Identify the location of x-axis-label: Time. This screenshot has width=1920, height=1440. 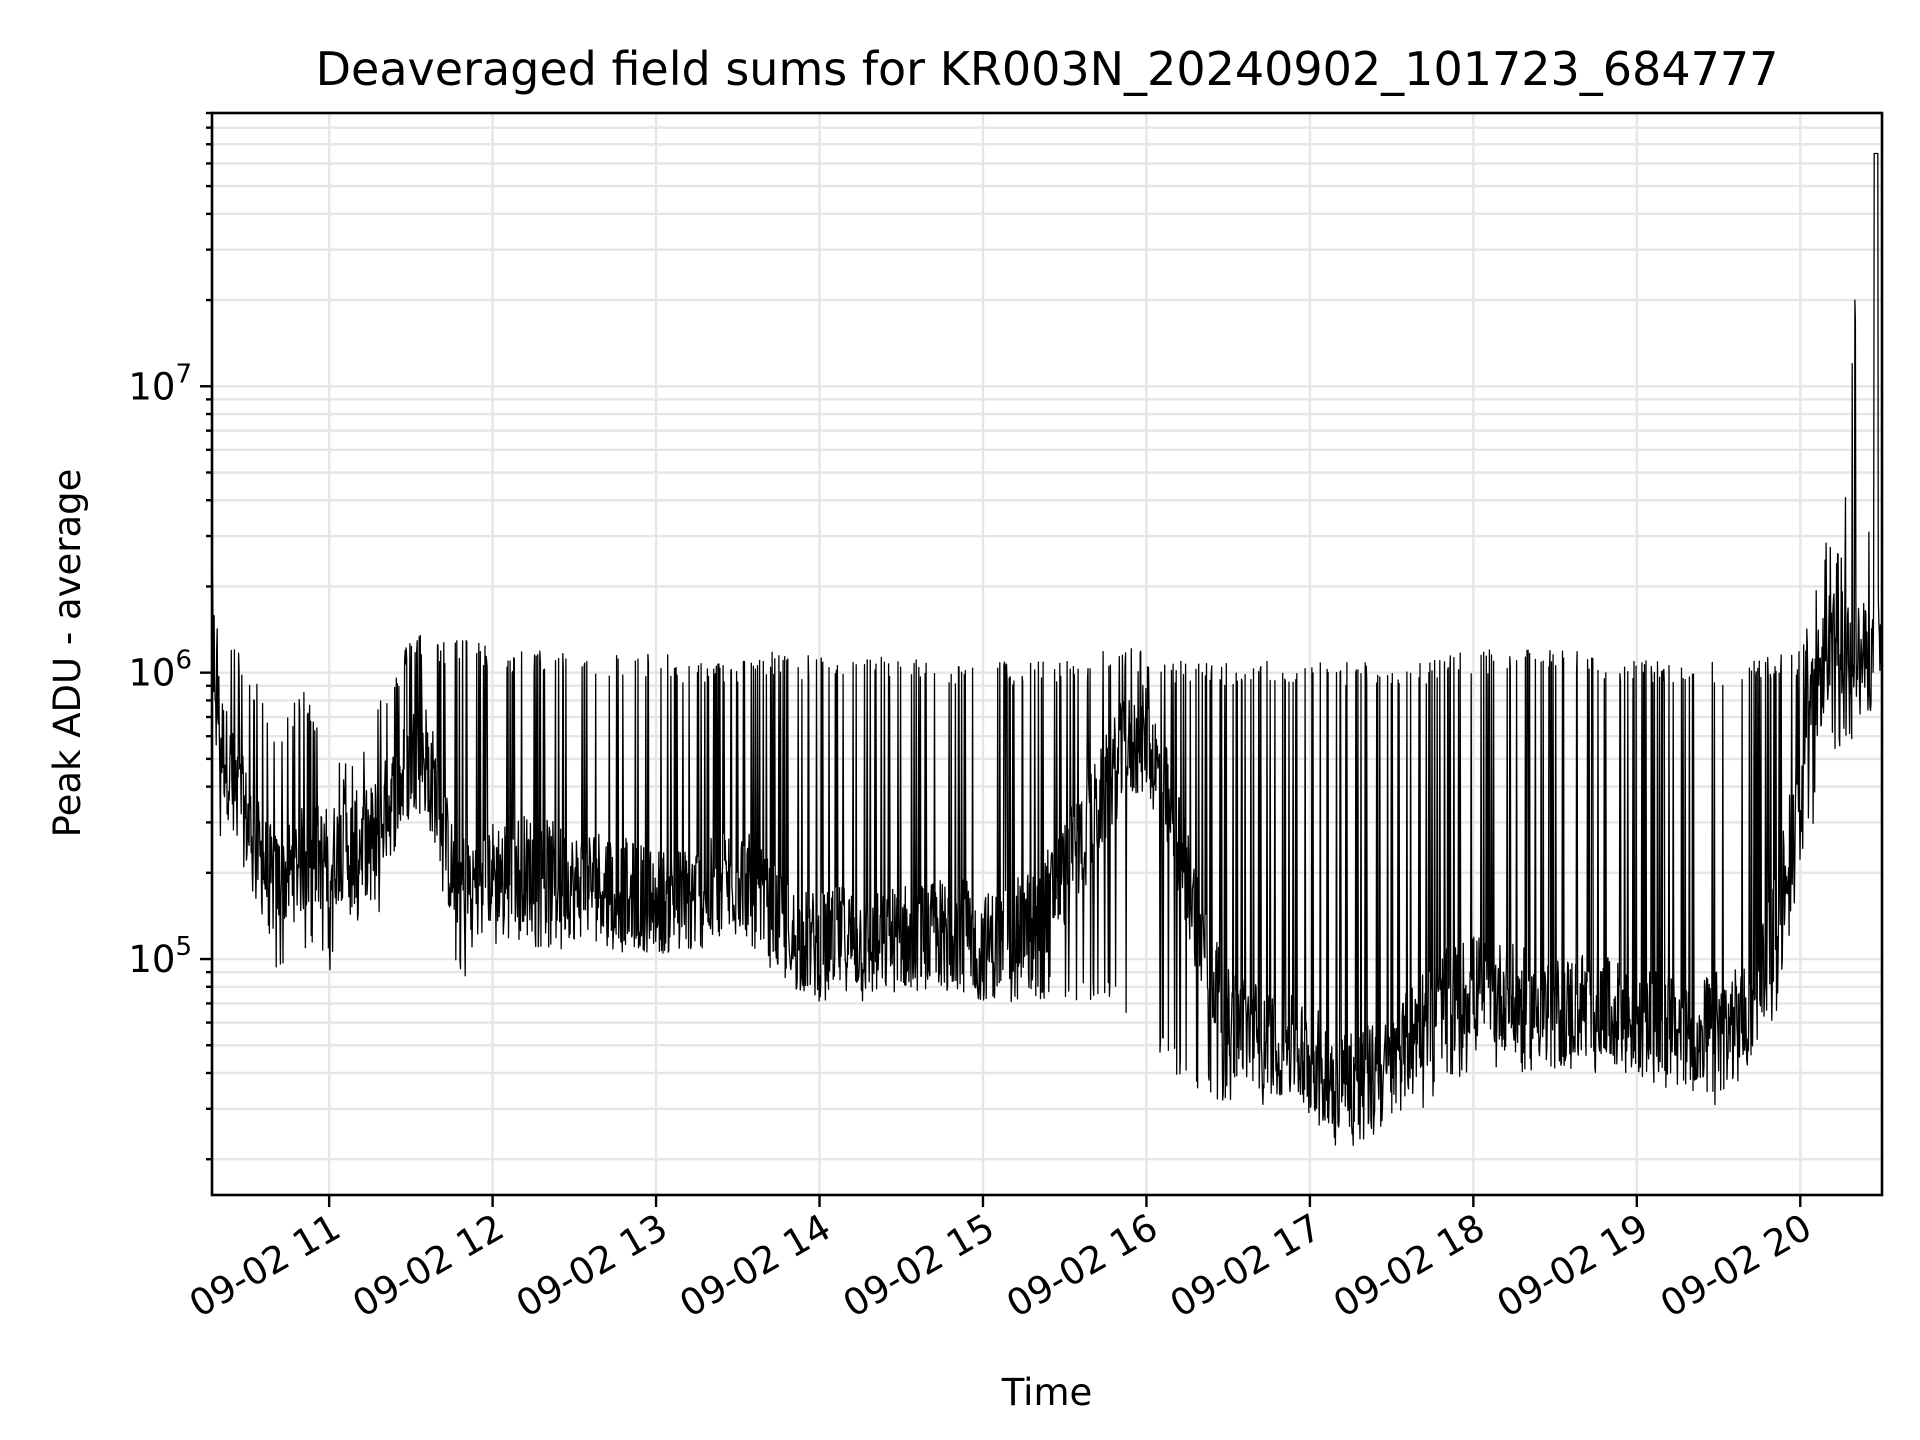
(1047, 1392).